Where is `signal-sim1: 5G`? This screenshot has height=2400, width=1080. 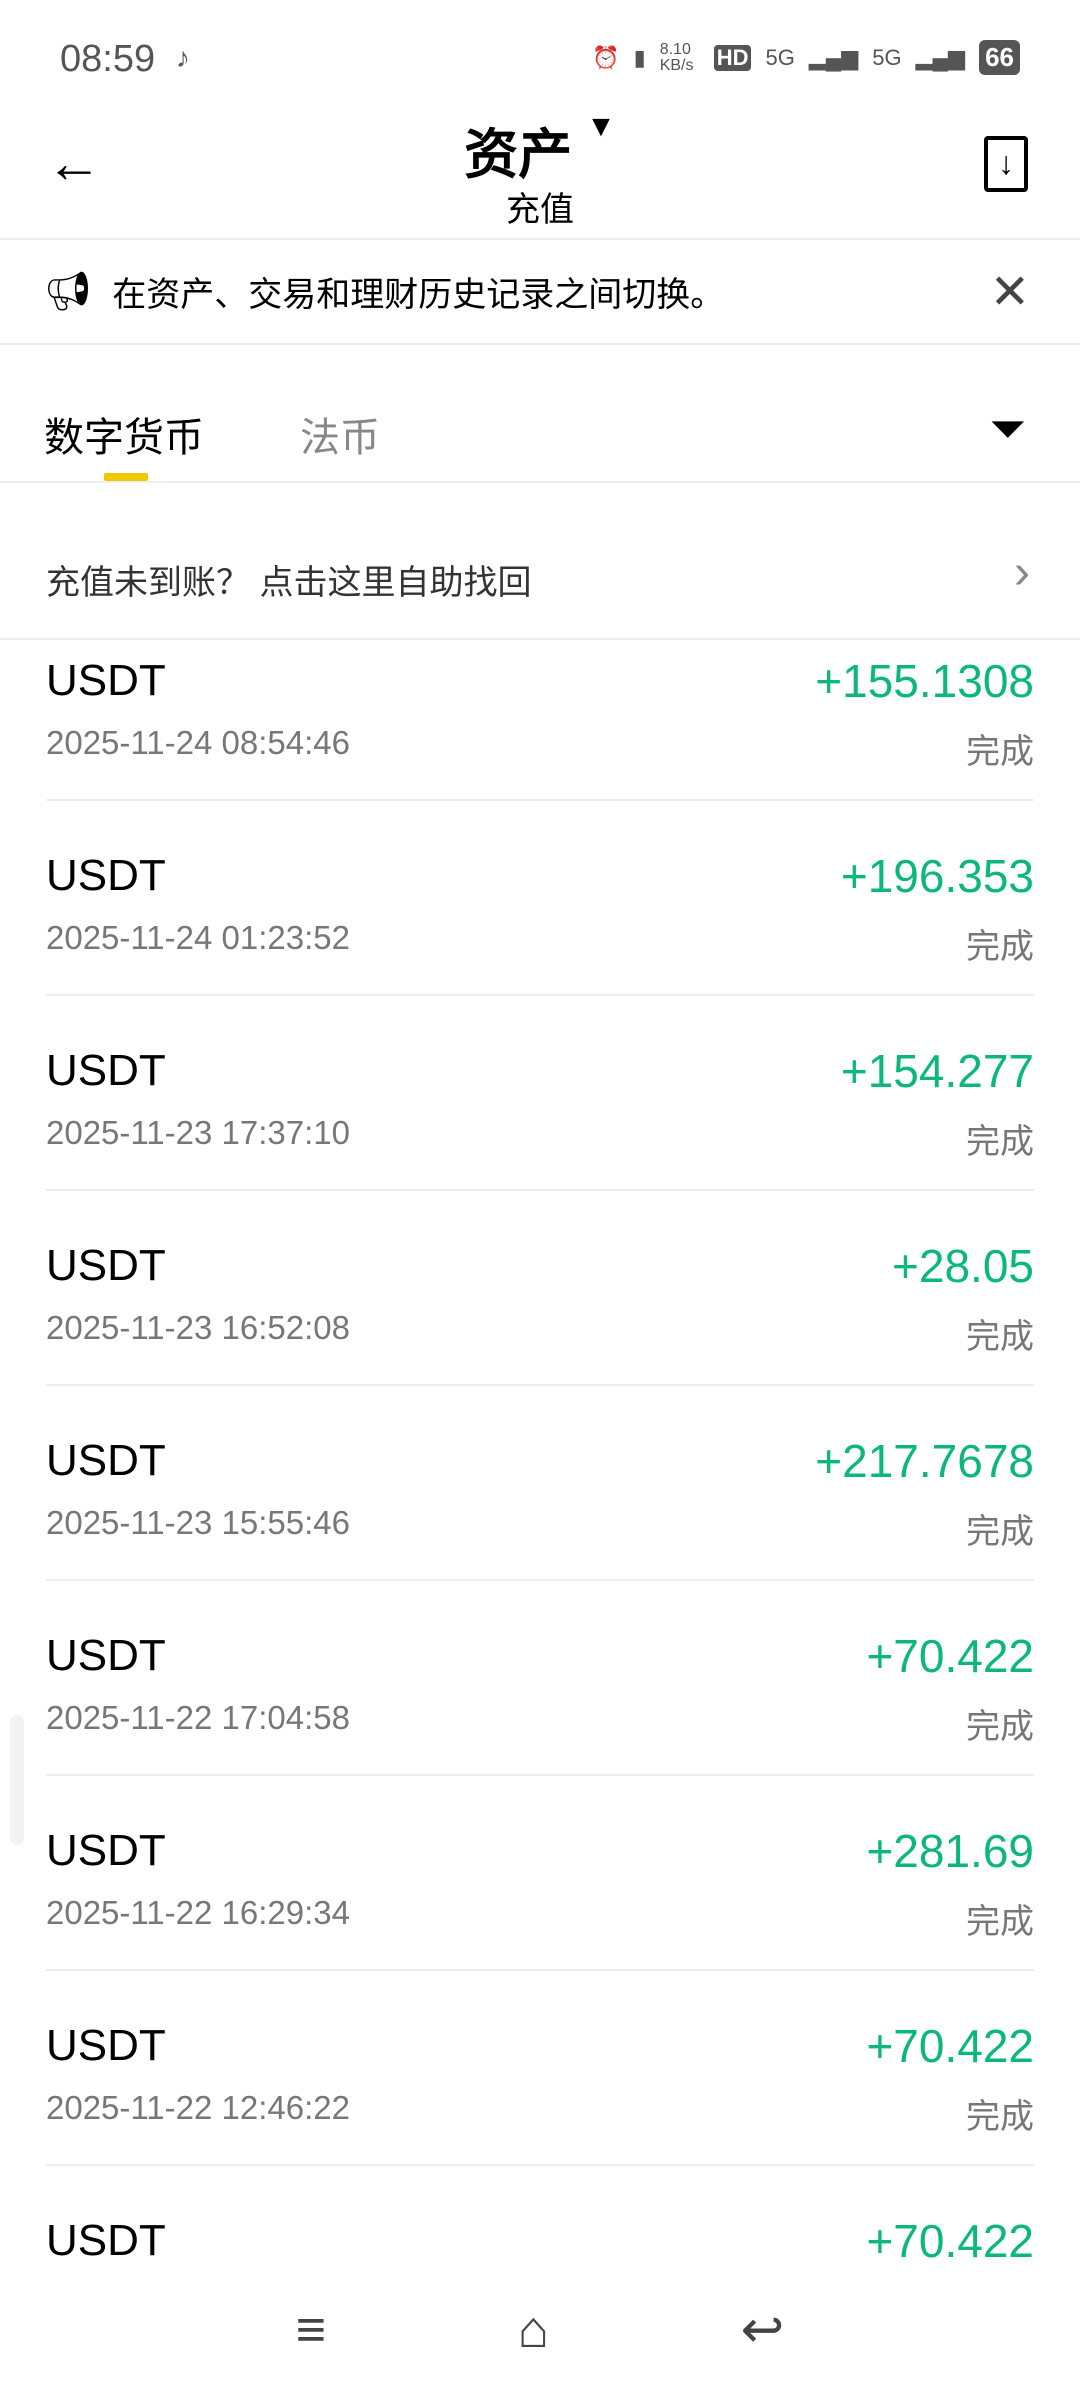 signal-sim1: 5G is located at coordinates (780, 57).